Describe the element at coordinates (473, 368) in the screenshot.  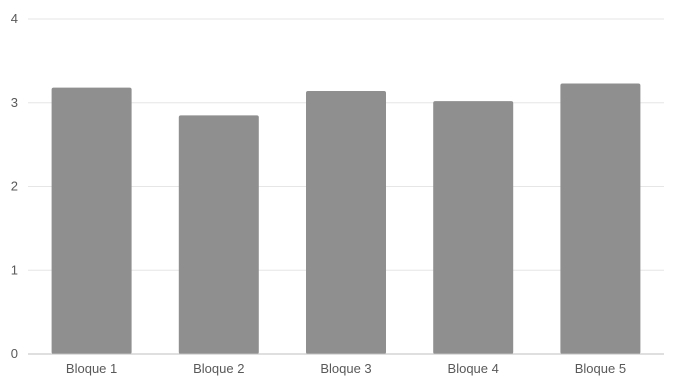
I see `x-tick-label: Bloque 4` at that location.